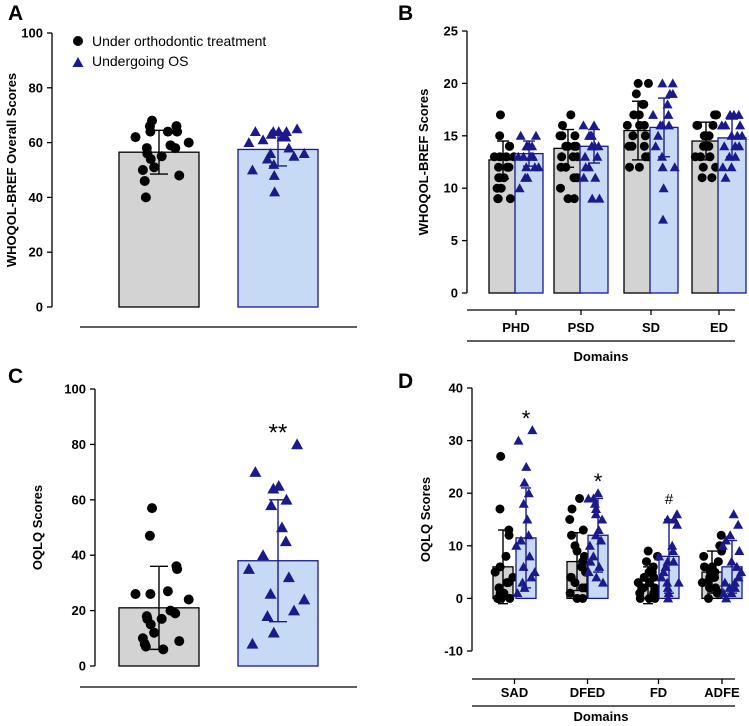 This screenshot has width=749, height=726. Describe the element at coordinates (79, 610) in the screenshot. I see `panel-c-y-tick-label: 20` at that location.